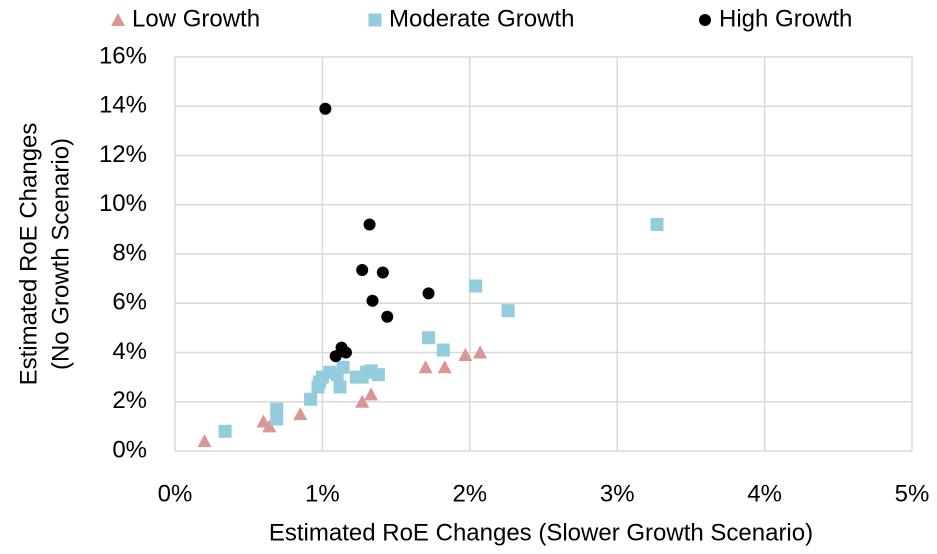  I want to click on x-tick-label: 5%, so click(912, 493).